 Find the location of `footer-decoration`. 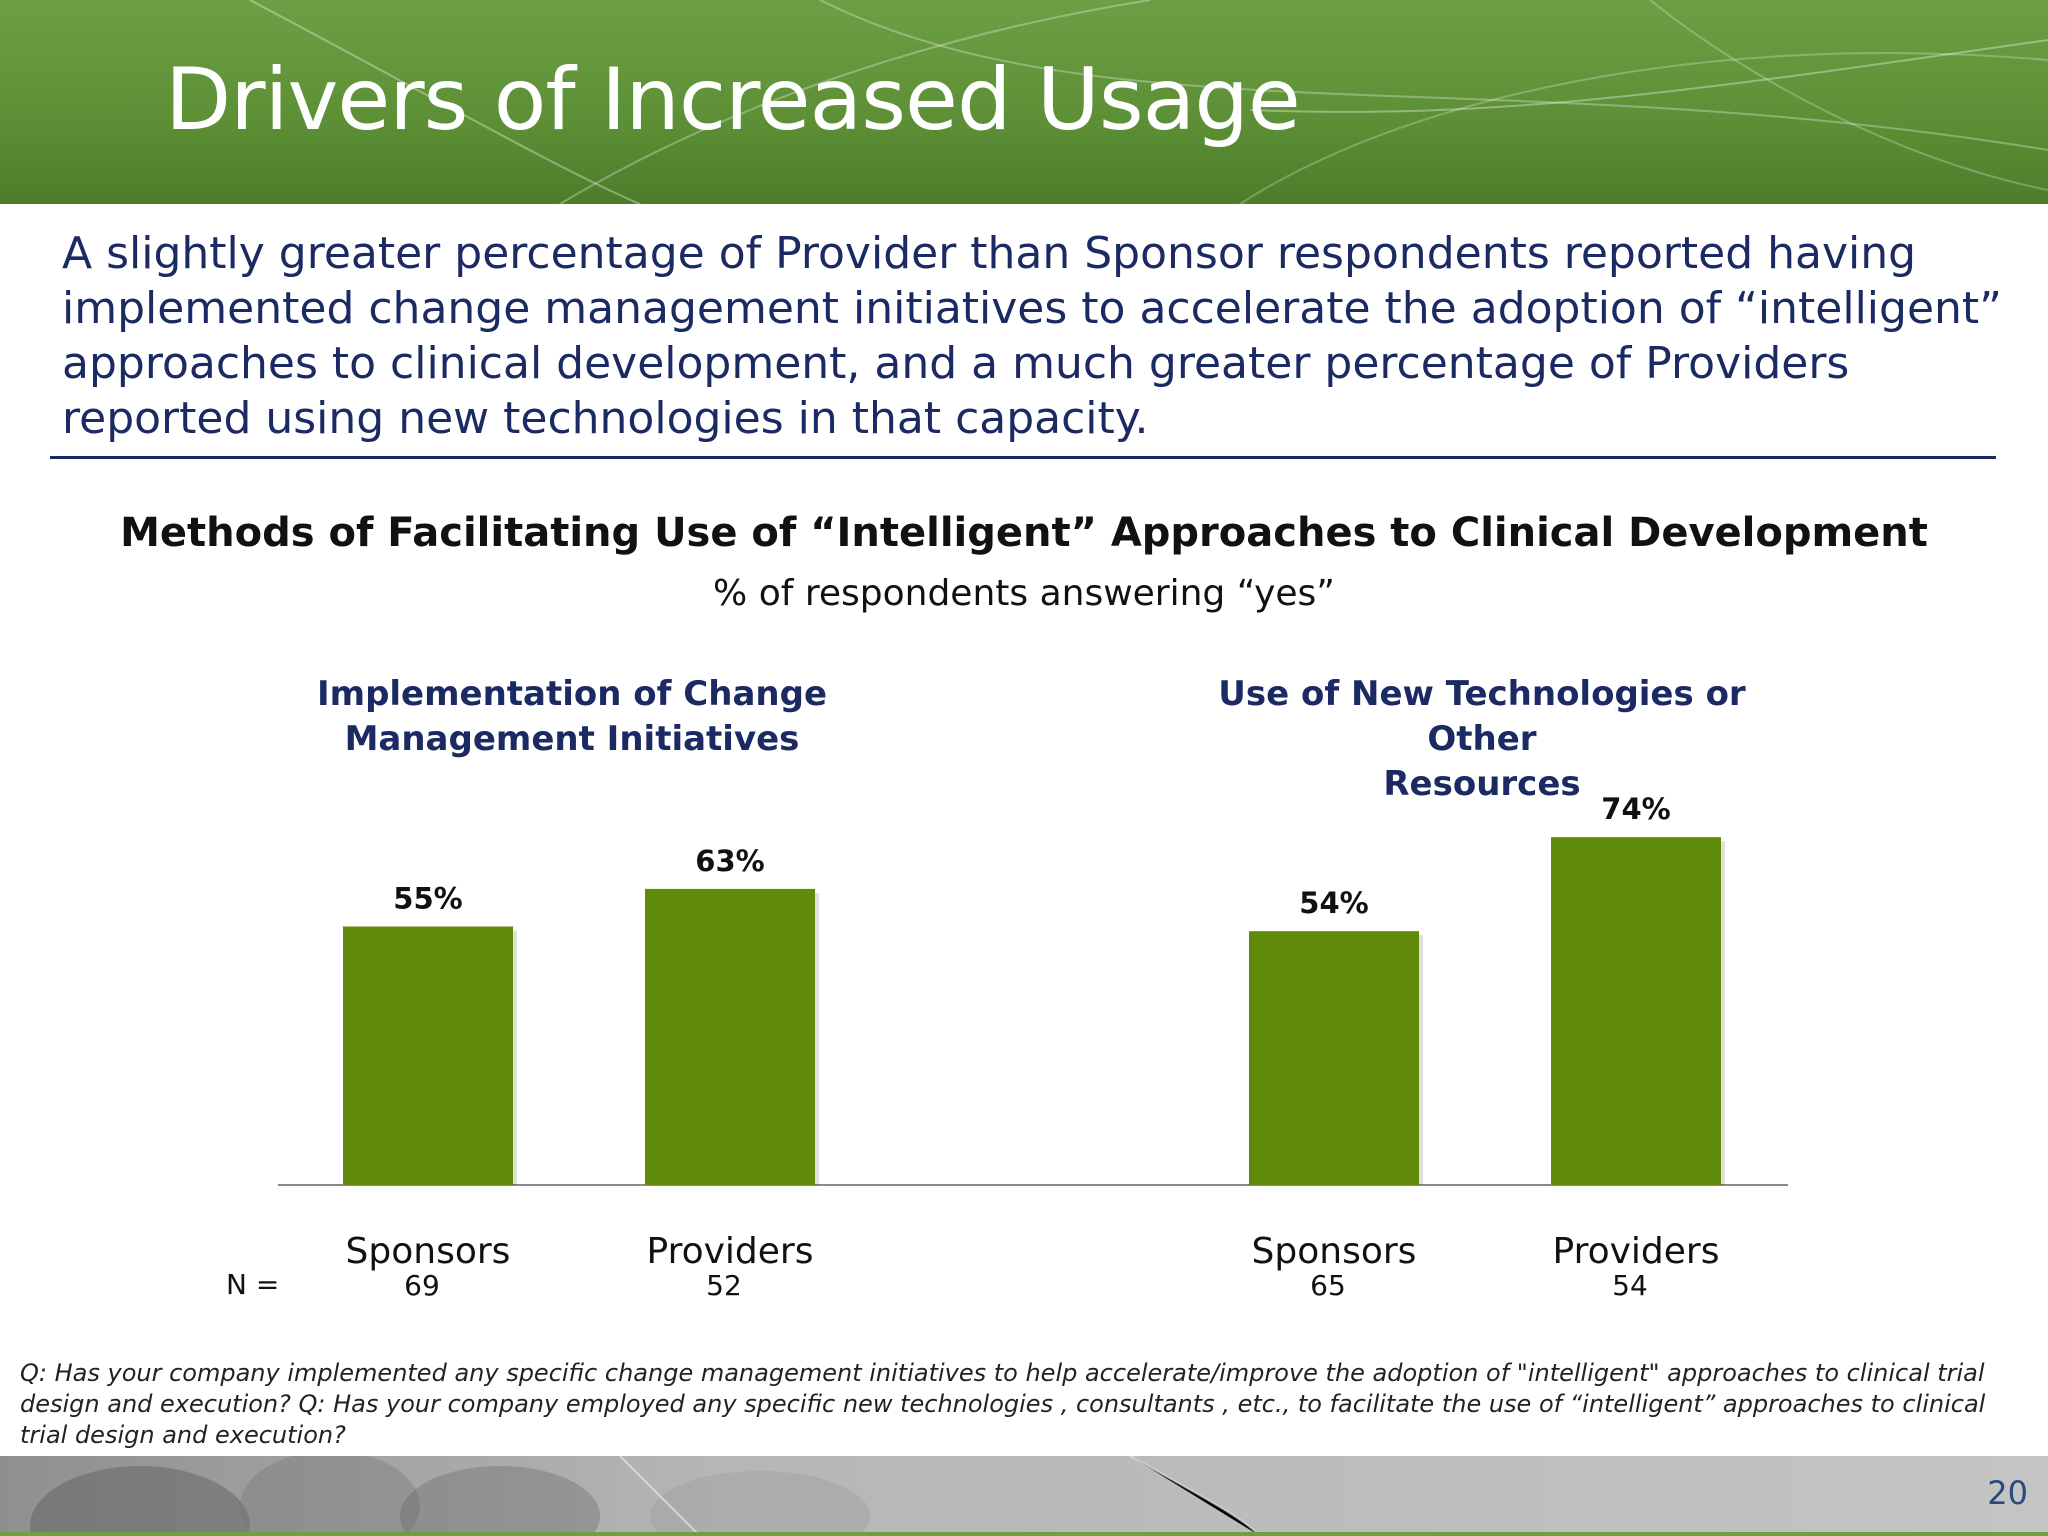

footer-decoration is located at coordinates (645, 1496).